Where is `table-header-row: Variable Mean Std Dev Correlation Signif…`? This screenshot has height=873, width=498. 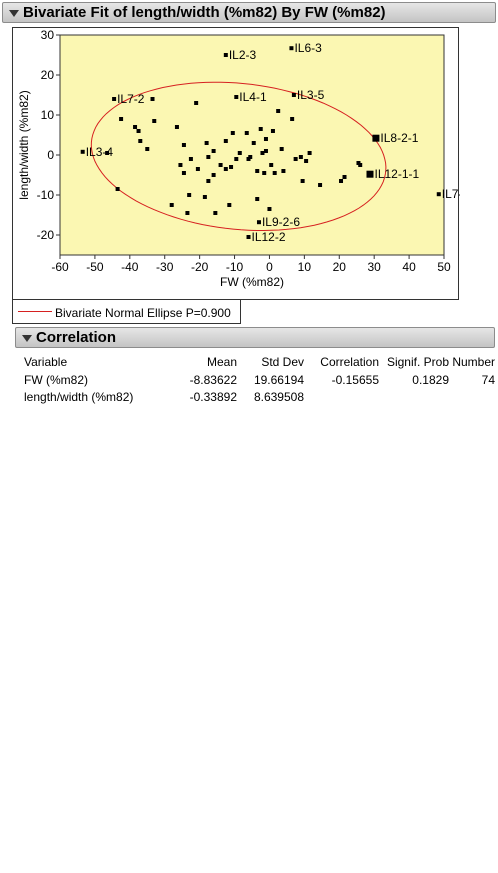
table-header-row: Variable Mean Std Dev Correlation Signif… is located at coordinates (259, 363).